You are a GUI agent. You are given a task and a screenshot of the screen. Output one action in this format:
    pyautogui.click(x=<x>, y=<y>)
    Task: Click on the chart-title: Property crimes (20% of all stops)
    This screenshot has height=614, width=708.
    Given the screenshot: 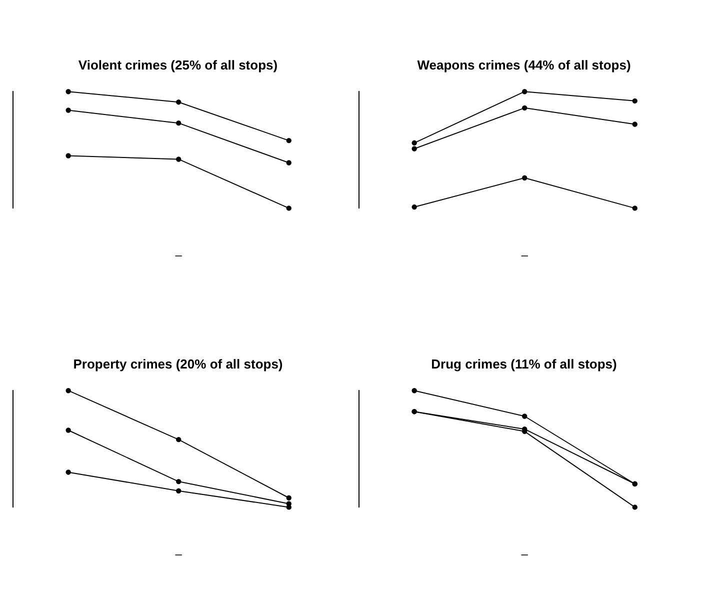 What is the action you would take?
    pyautogui.click(x=178, y=364)
    